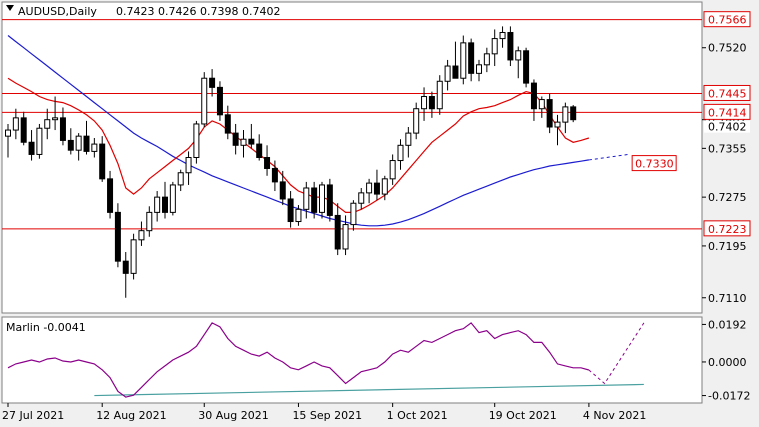  I want to click on chart-header: AUDUSD,Daily 0.7423 0.7426 0.7398 0.7402, so click(143, 11).